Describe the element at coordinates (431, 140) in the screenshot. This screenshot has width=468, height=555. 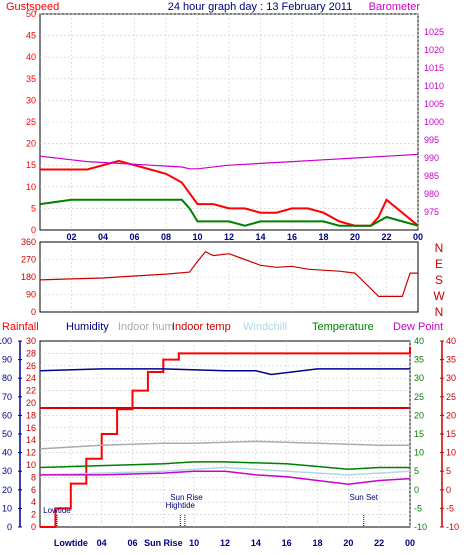
I see `panel1-right-tick: 995` at that location.